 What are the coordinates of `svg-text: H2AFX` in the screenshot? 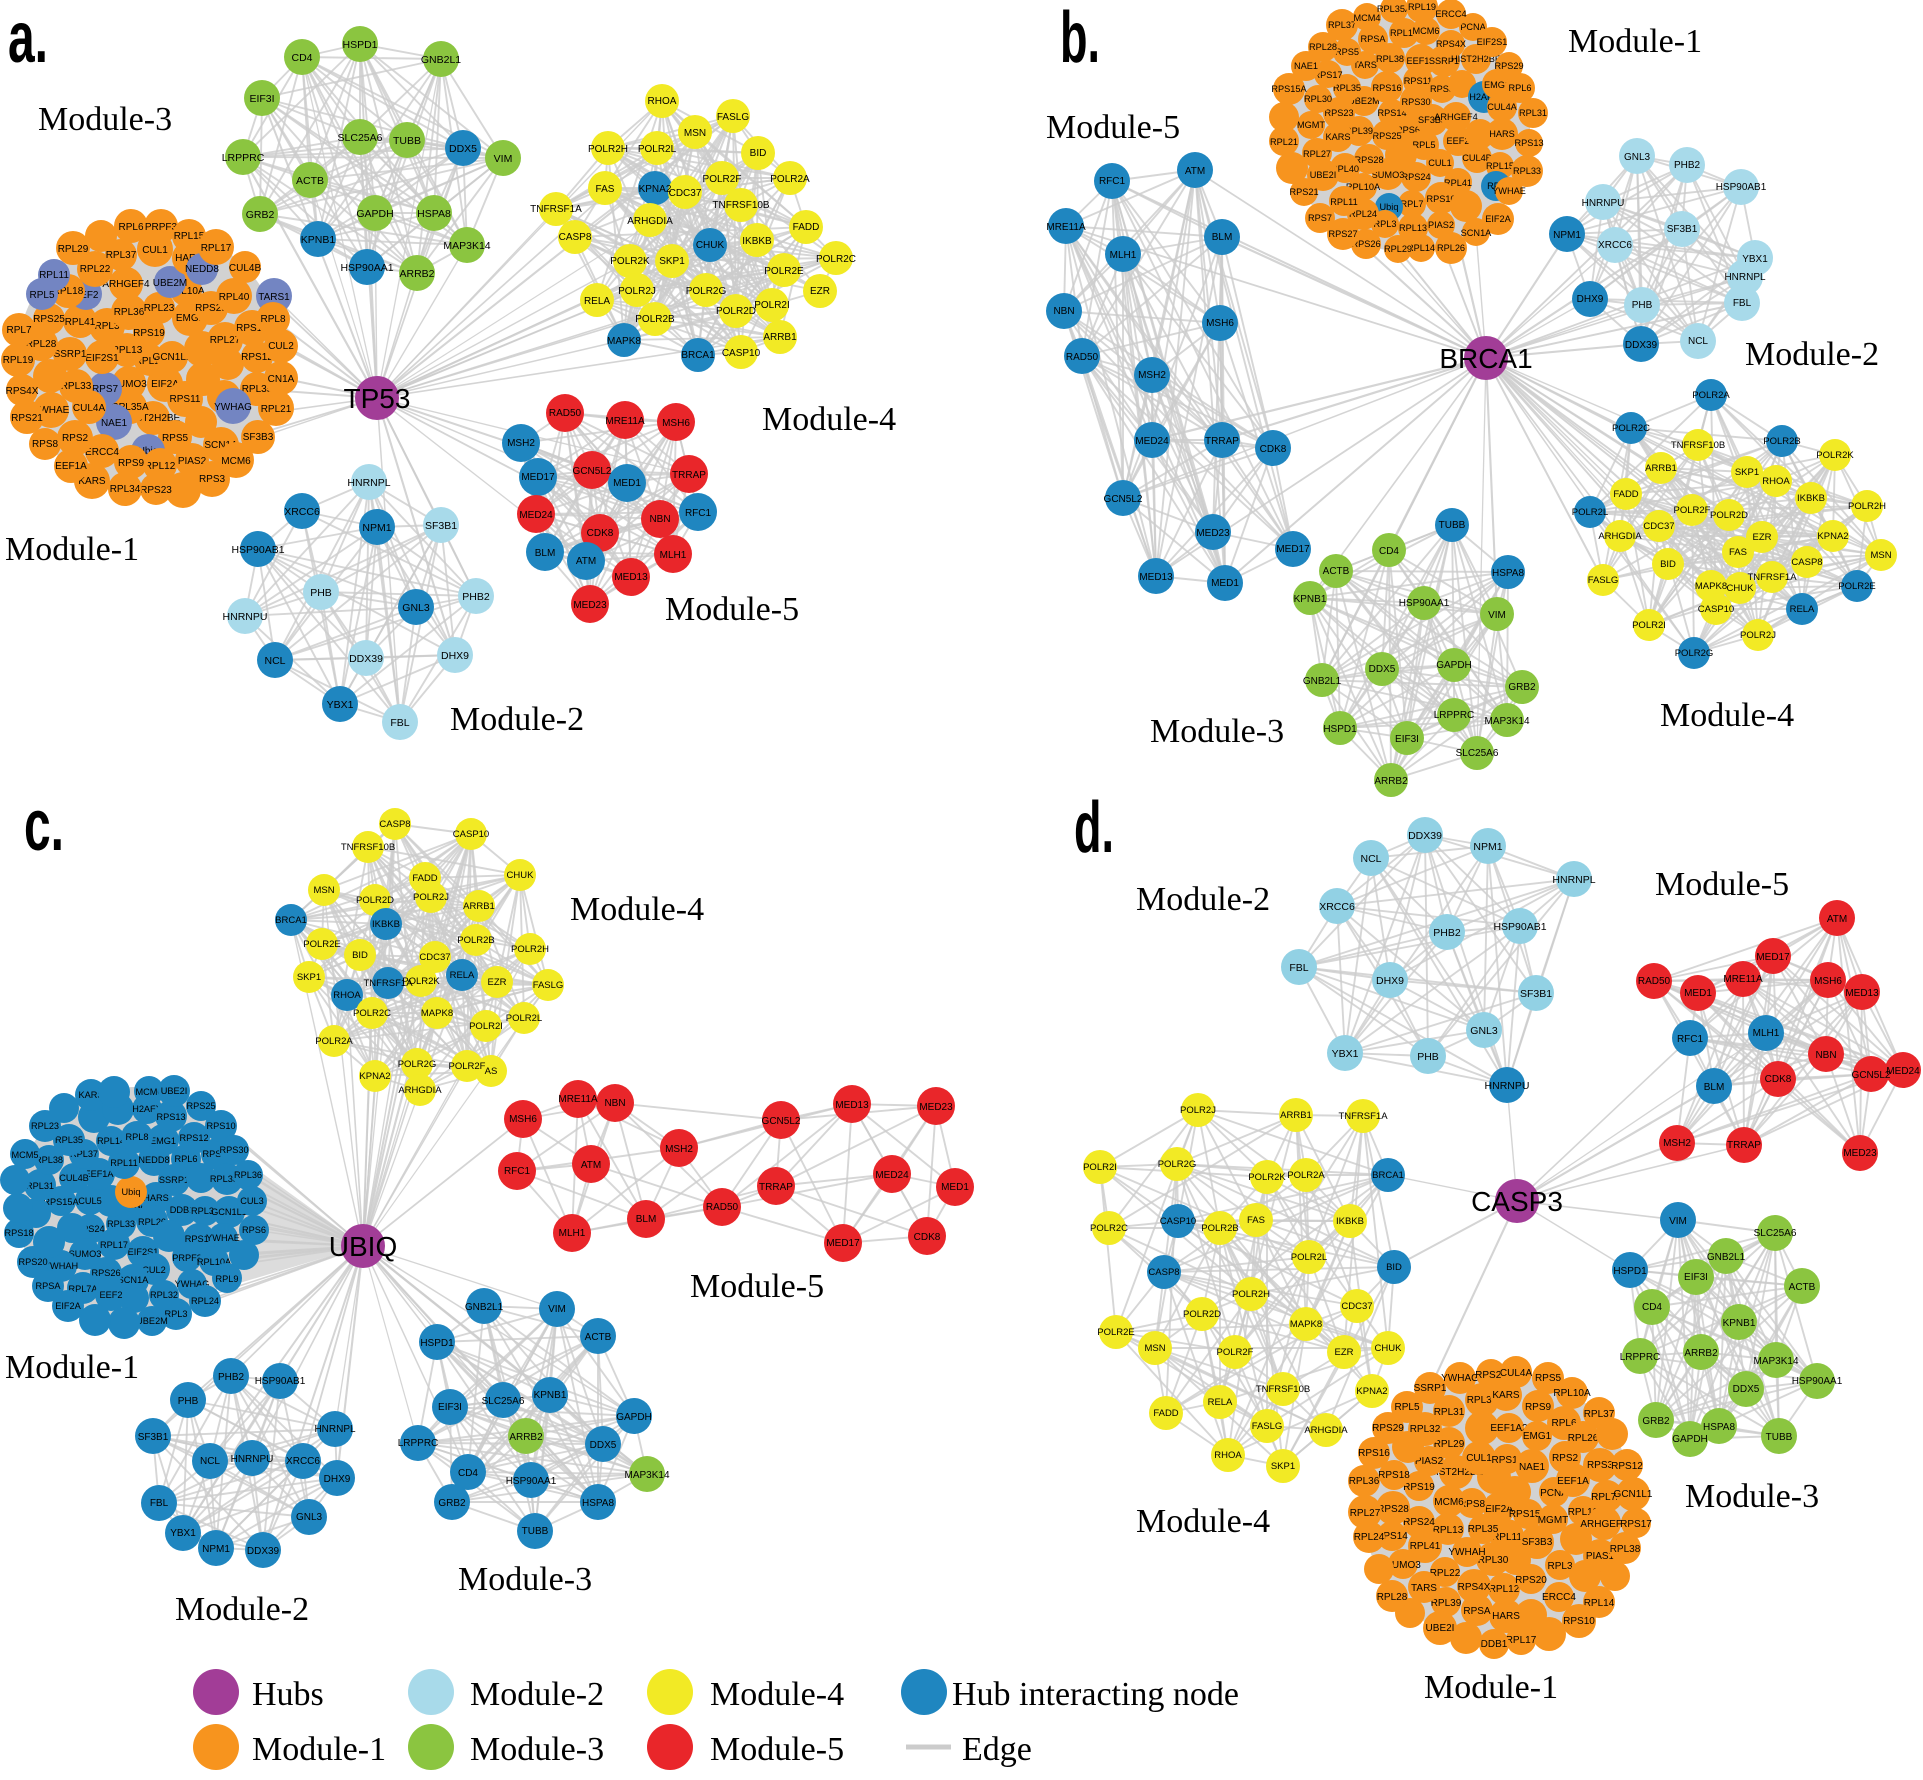 It's located at (147, 1109).